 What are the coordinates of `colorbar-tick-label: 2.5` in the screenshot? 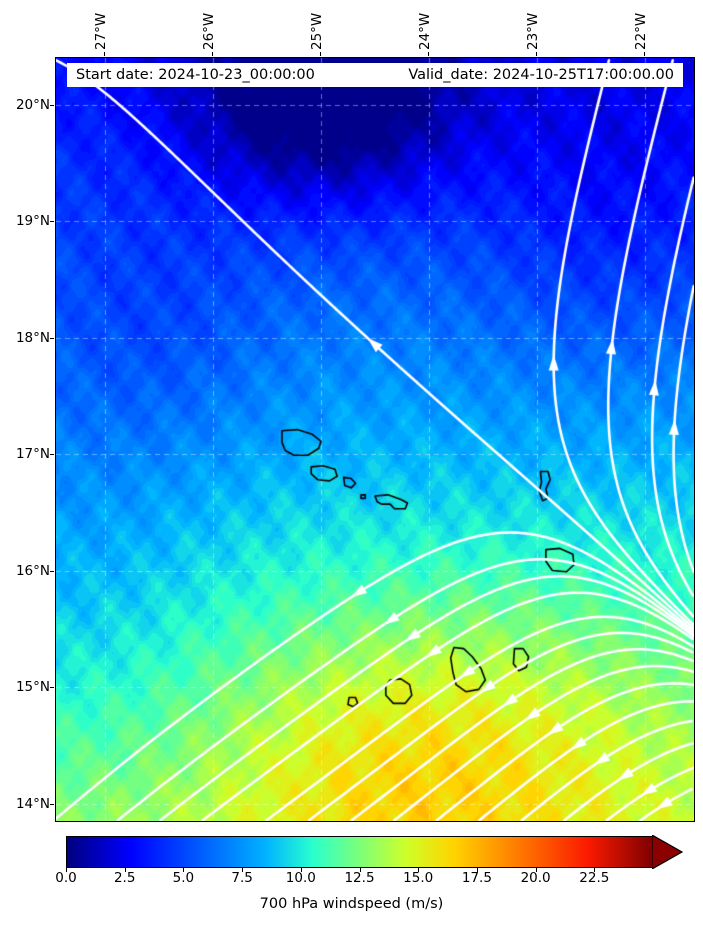 It's located at (124, 878).